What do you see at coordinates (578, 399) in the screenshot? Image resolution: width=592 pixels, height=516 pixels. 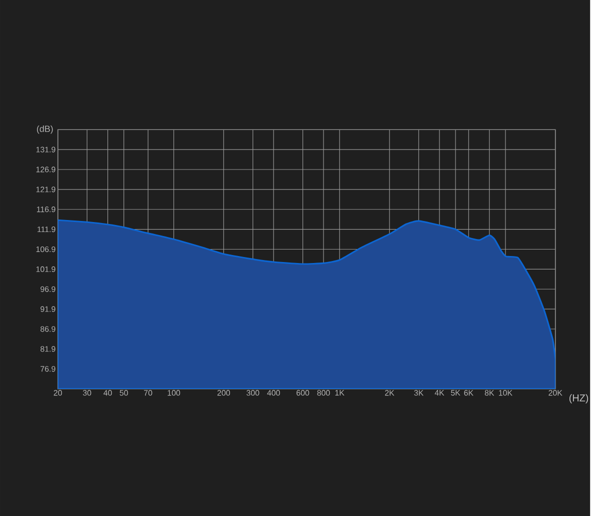 I see `x-axis-title: (HZ)` at bounding box center [578, 399].